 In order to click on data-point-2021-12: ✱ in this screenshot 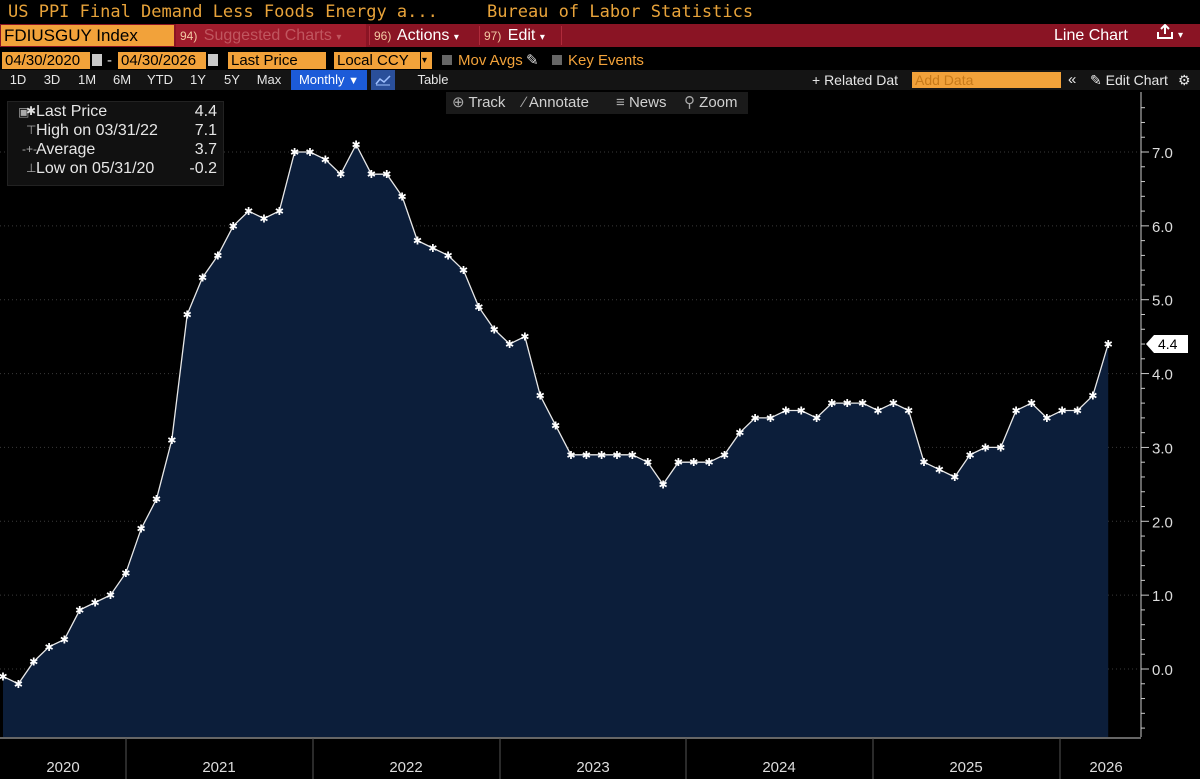, I will do `click(309, 153)`.